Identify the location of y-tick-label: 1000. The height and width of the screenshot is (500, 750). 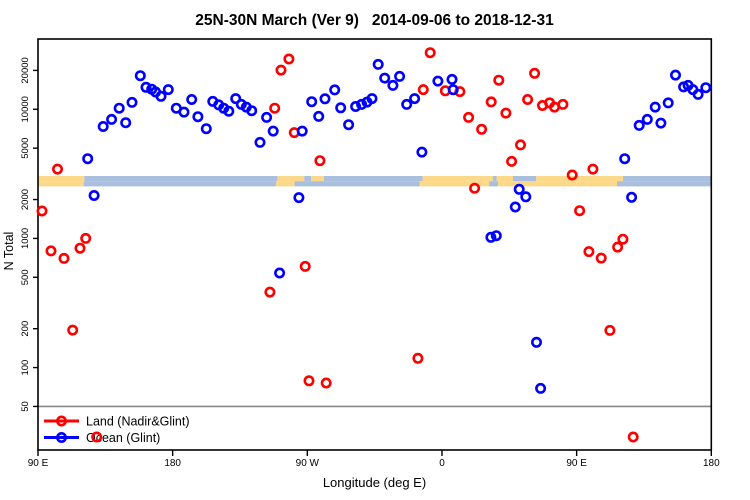
(25, 238).